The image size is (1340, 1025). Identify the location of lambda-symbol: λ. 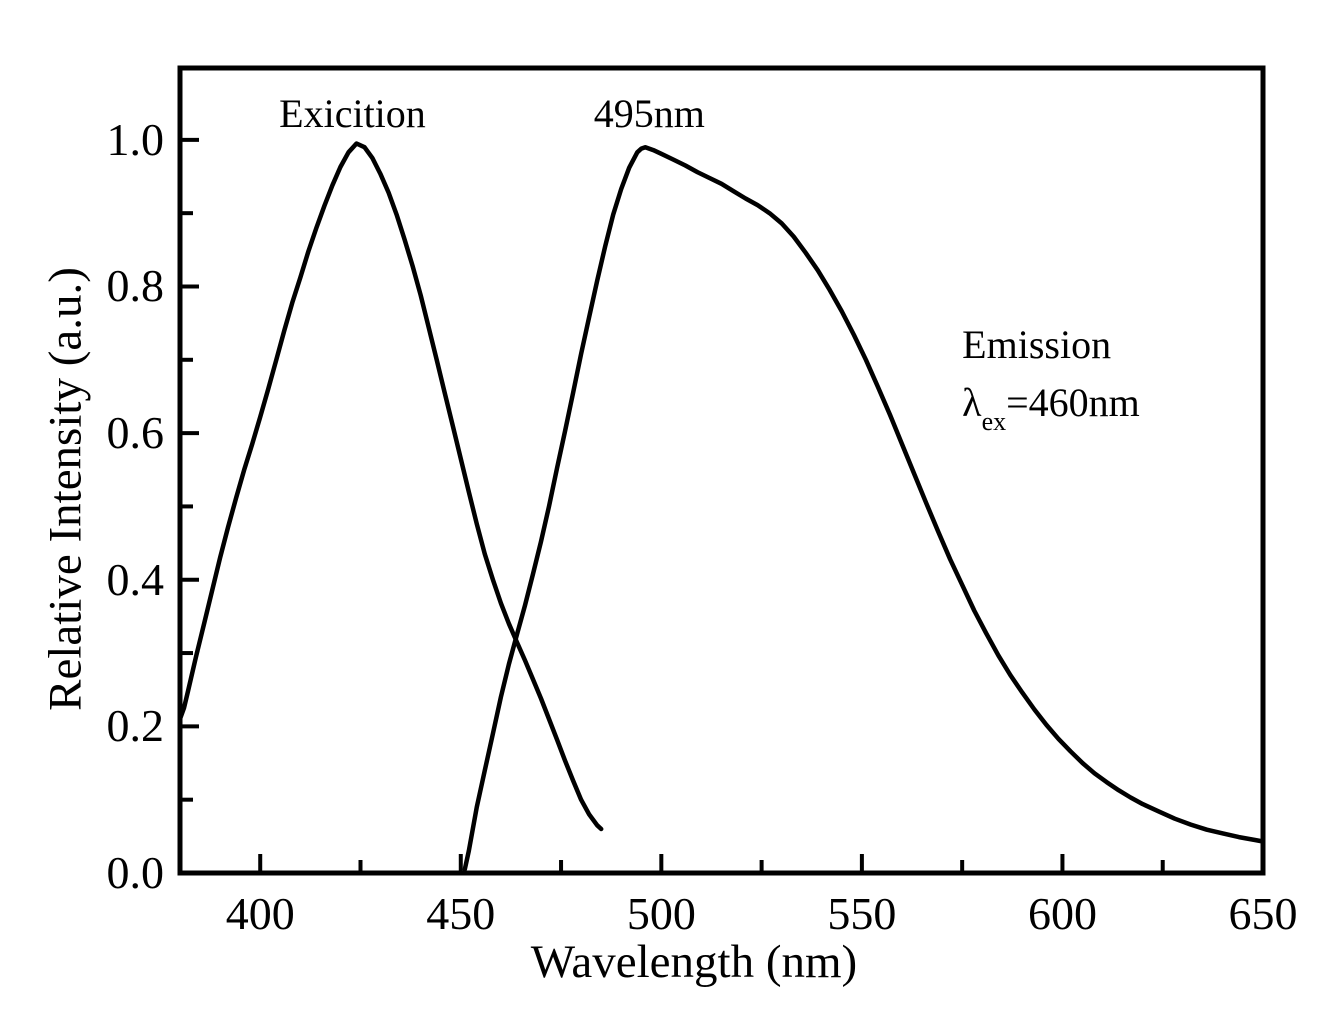
(972, 402).